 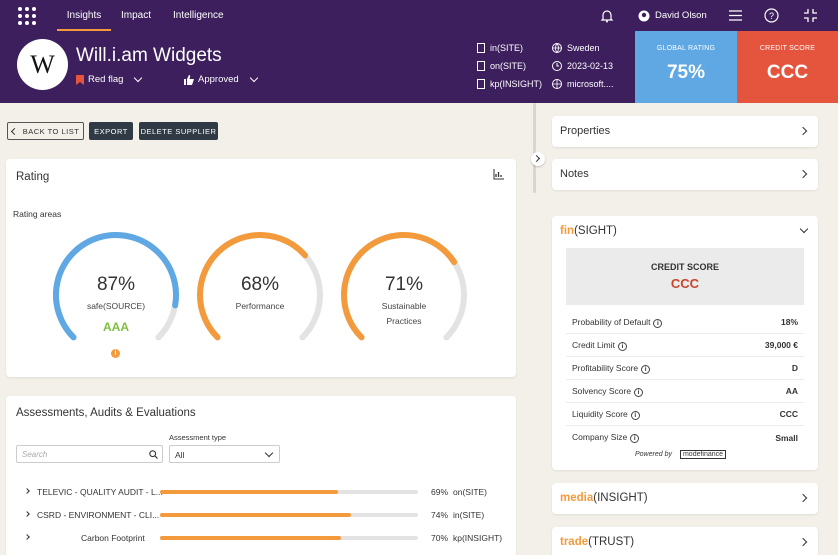 What do you see at coordinates (771, 15) in the screenshot?
I see `help-icon: ?` at bounding box center [771, 15].